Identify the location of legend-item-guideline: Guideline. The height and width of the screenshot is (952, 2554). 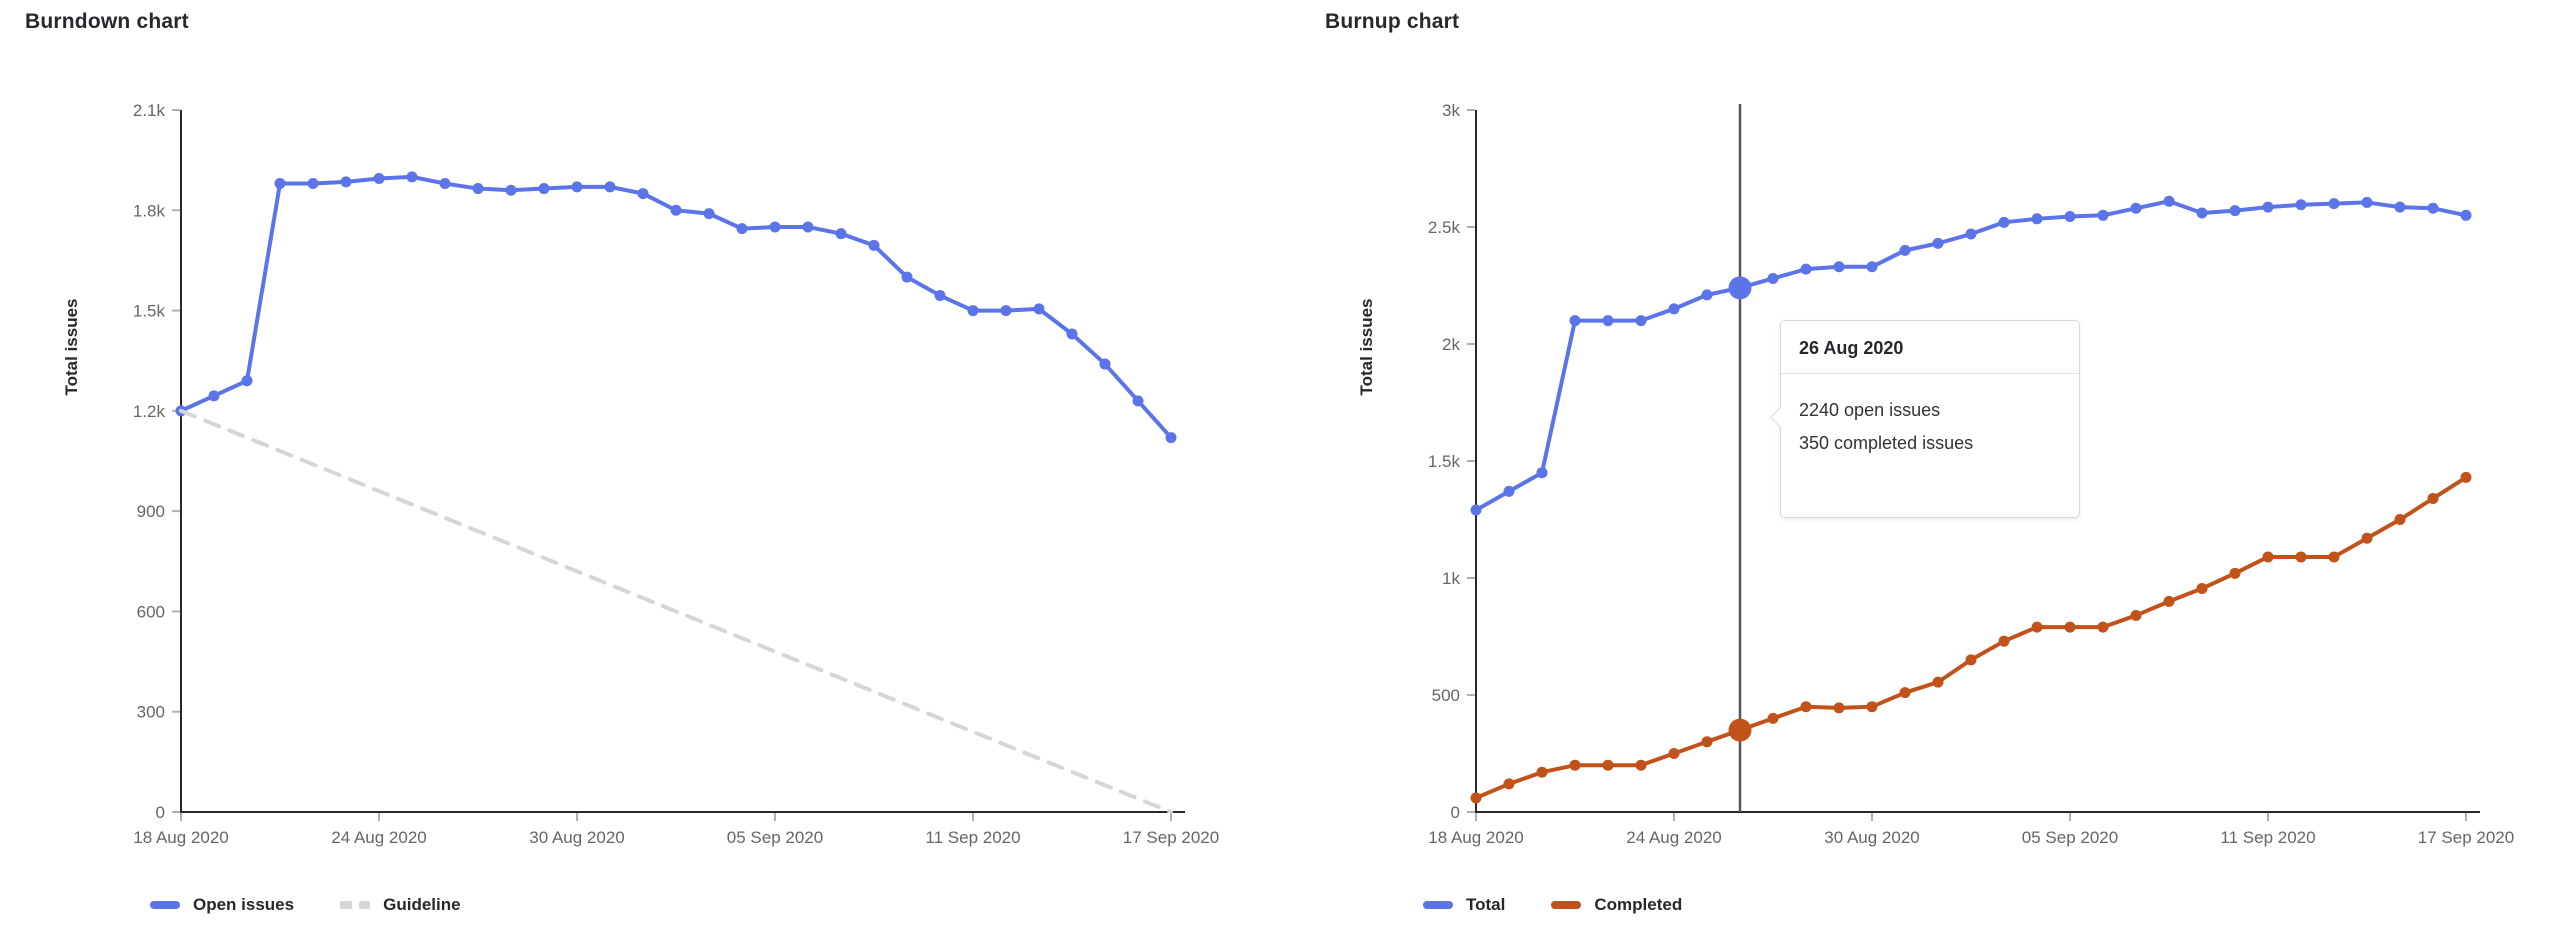
(400, 905).